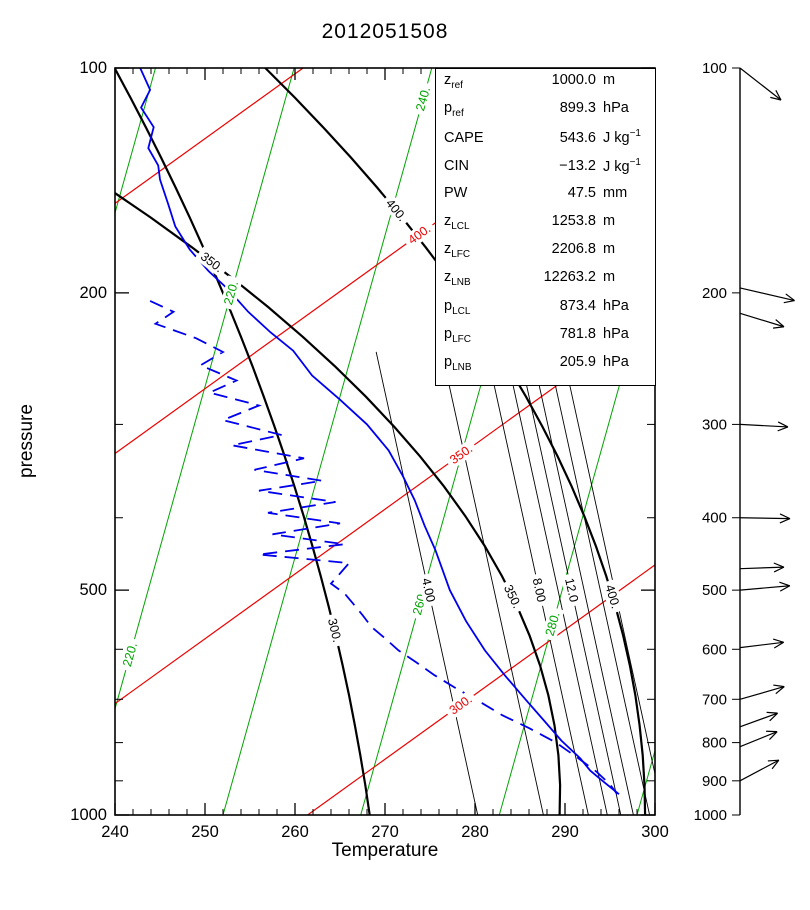 The height and width of the screenshot is (910, 810). Describe the element at coordinates (457, 222) in the screenshot. I see `info-label: zLCL` at that location.